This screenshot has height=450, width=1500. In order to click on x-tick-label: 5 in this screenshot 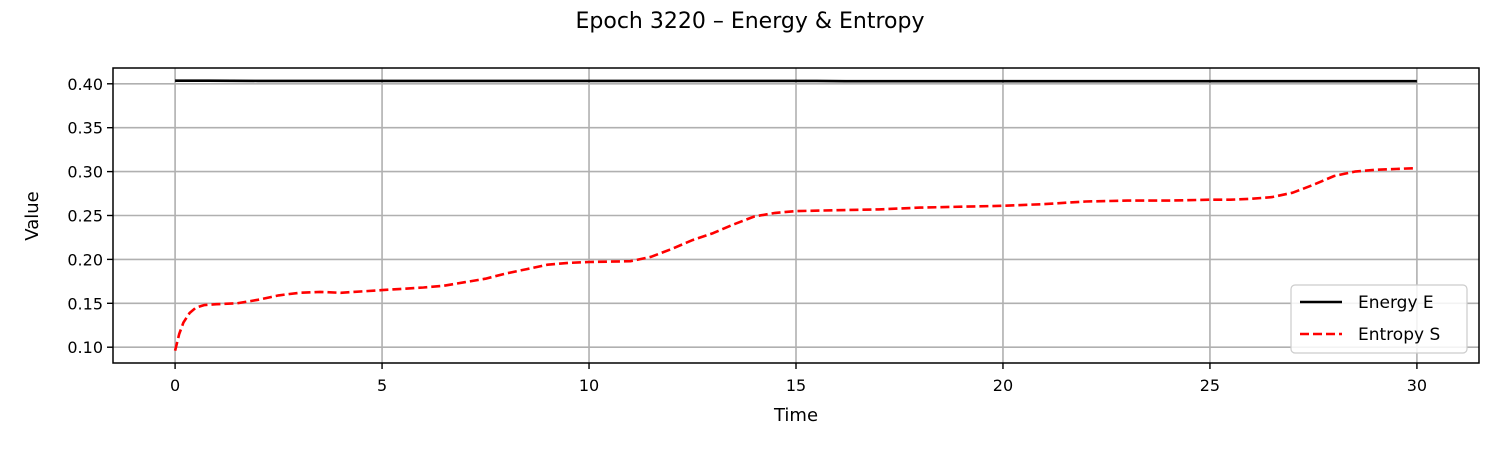, I will do `click(382, 385)`.